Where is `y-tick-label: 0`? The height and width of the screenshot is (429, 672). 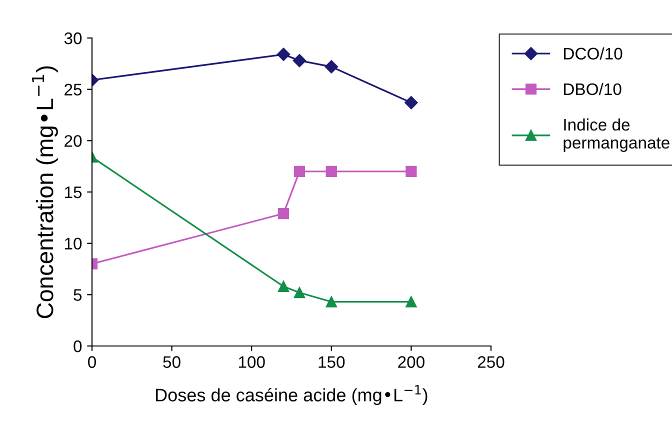 y-tick-label: 0 is located at coordinates (78, 346).